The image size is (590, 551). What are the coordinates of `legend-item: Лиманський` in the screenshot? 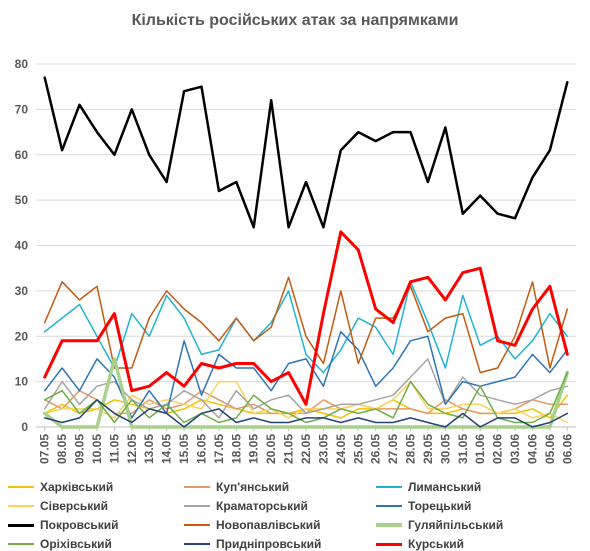 It's located at (482, 487).